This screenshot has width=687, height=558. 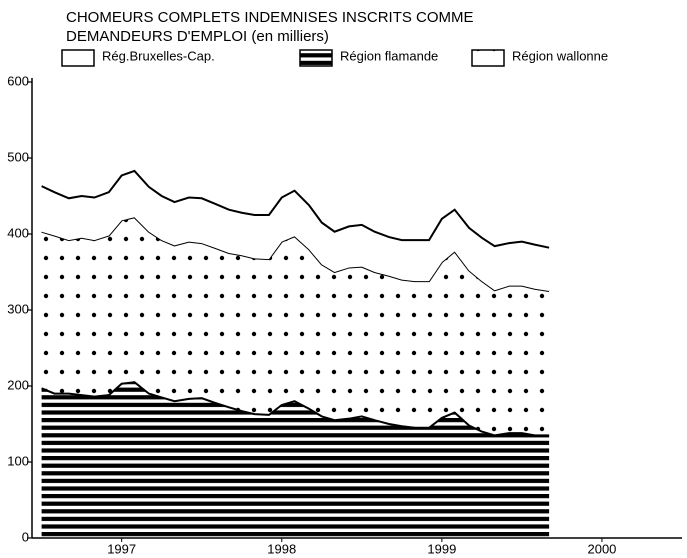 I want to click on x-tick-label: 1999, so click(x=441, y=548).